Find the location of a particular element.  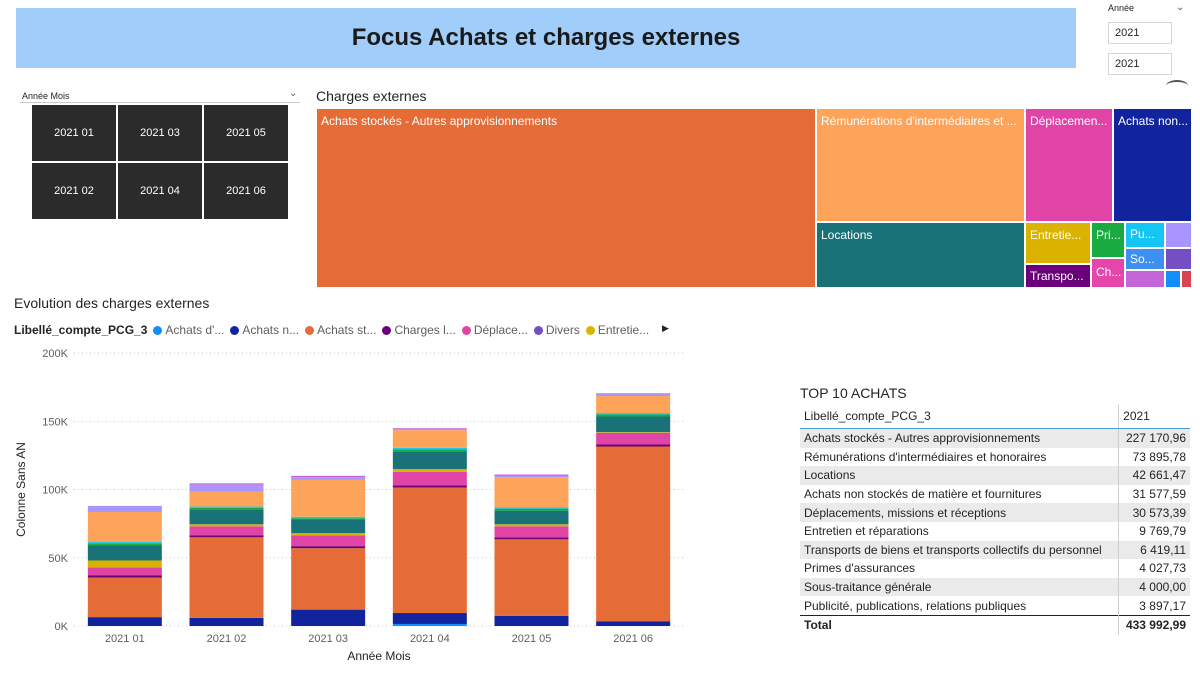

month-tile: 2021 02 is located at coordinates (74, 191).